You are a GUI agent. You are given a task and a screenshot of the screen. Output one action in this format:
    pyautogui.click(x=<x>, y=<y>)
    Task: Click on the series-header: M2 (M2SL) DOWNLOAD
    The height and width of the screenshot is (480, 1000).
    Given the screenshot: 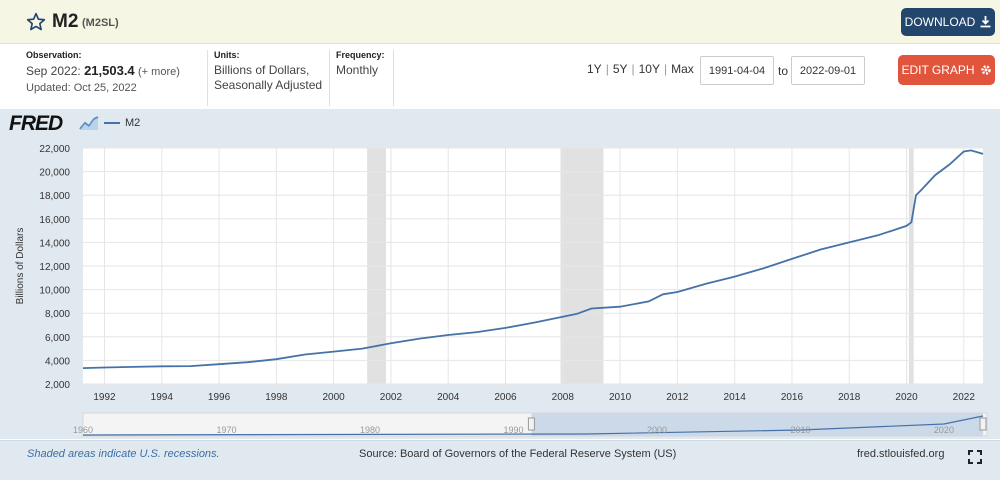 What is the action you would take?
    pyautogui.click(x=500, y=22)
    